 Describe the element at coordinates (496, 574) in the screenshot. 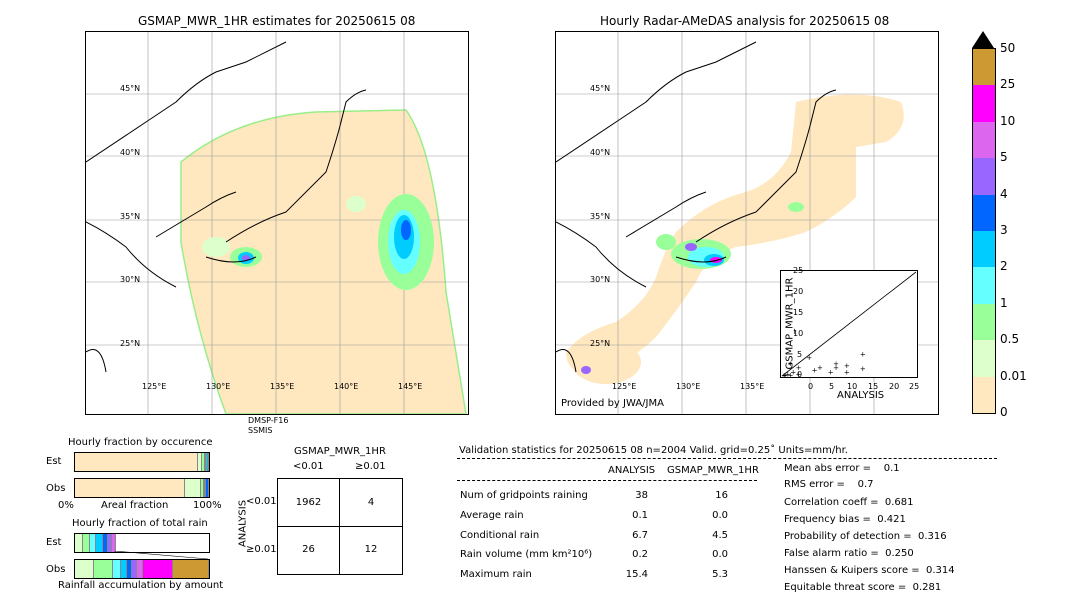

I see `stat-label-maximum: Maximum rain` at that location.